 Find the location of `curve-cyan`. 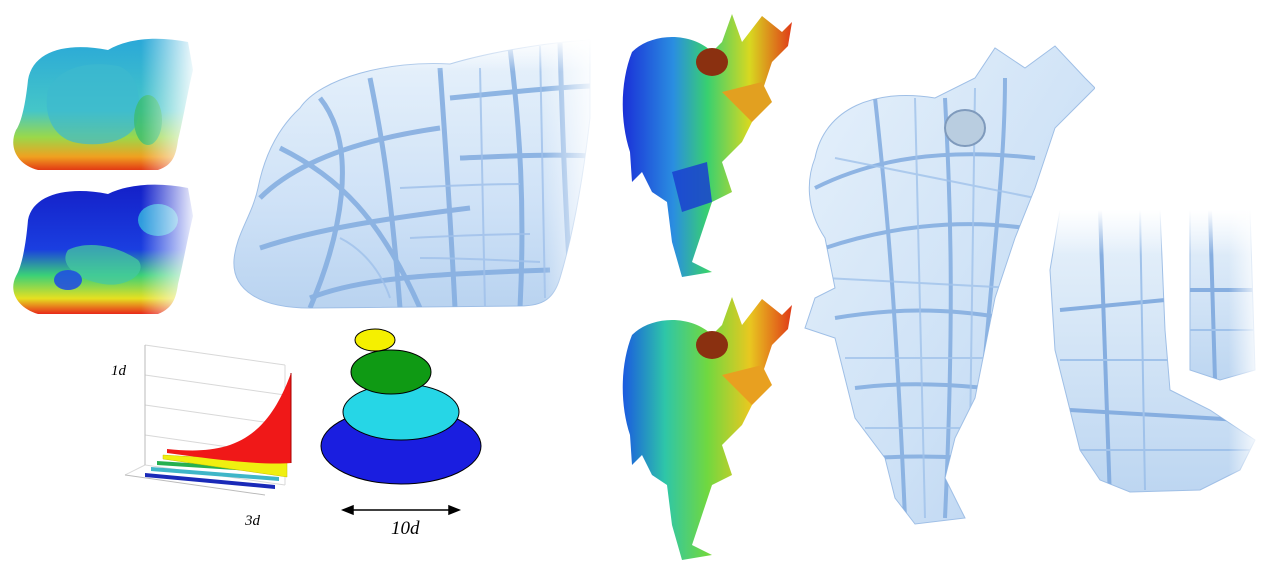

curve-cyan is located at coordinates (215, 474).